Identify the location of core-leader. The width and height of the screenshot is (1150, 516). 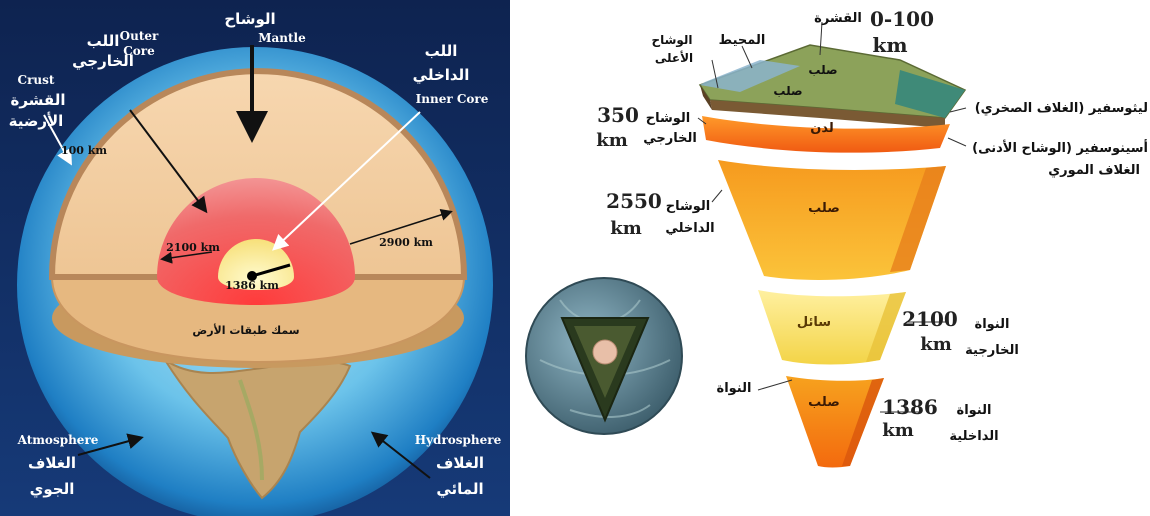
(775, 385).